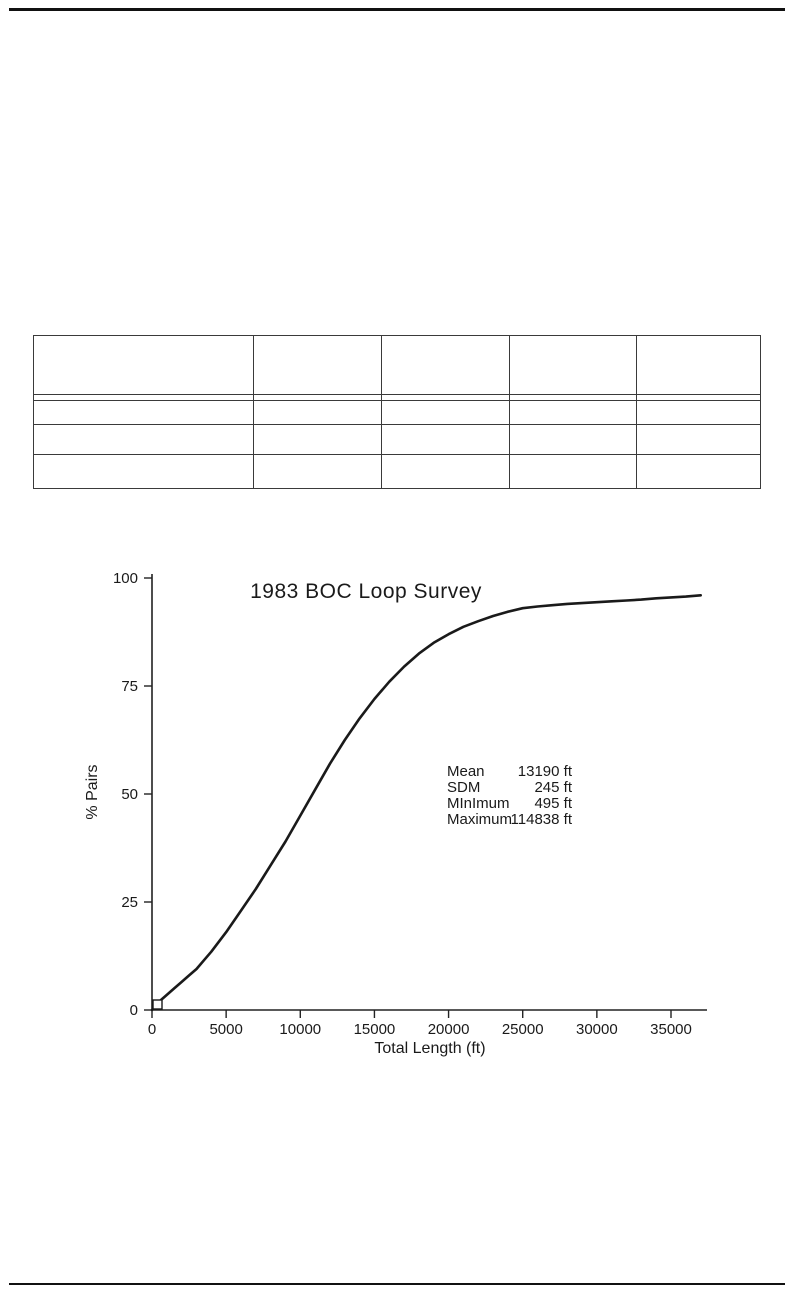  What do you see at coordinates (478, 803) in the screenshot?
I see `stat-label: MInImum` at bounding box center [478, 803].